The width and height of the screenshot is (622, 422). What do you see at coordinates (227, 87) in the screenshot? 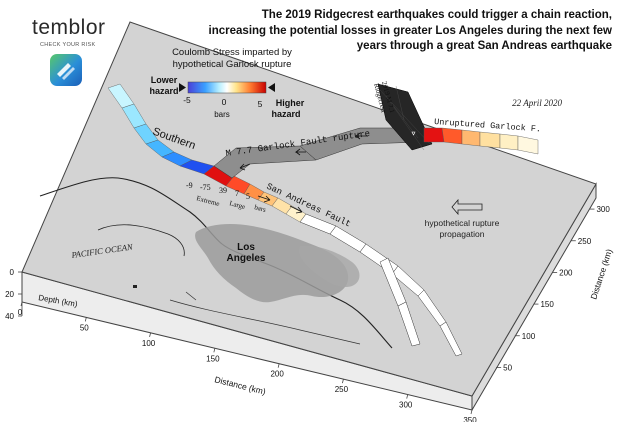
I see `stress-color-bar` at bounding box center [227, 87].